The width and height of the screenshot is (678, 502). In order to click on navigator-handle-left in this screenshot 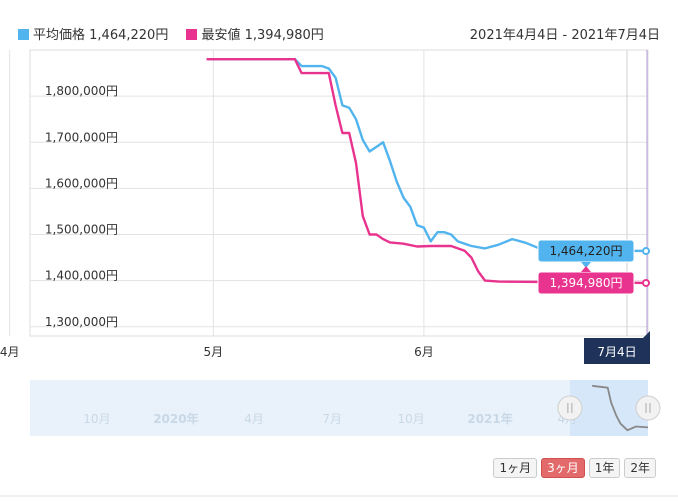, I will do `click(570, 408)`.